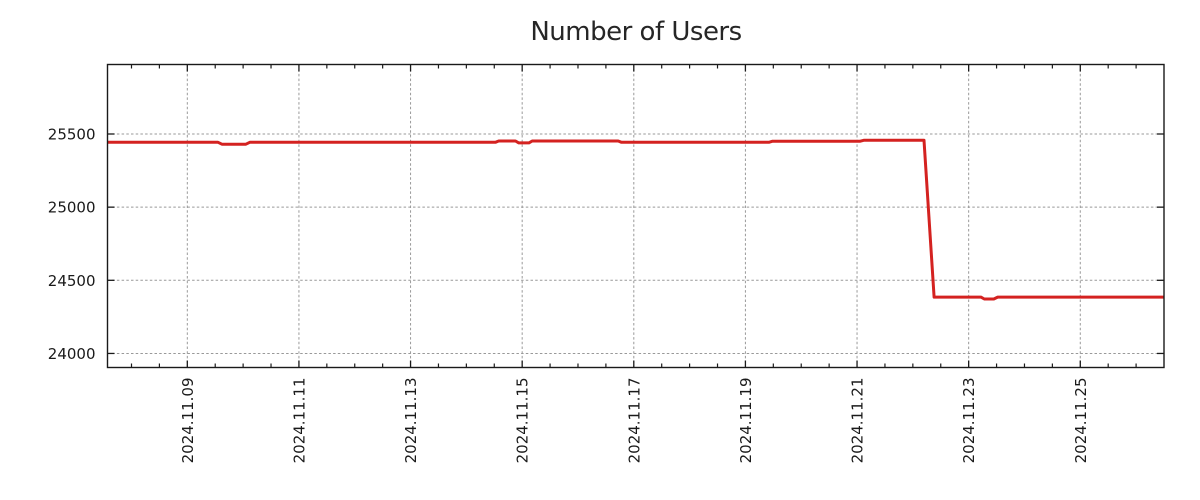 This screenshot has height=500, width=1200. I want to click on x-tick-label: 2024.11.21, so click(858, 421).